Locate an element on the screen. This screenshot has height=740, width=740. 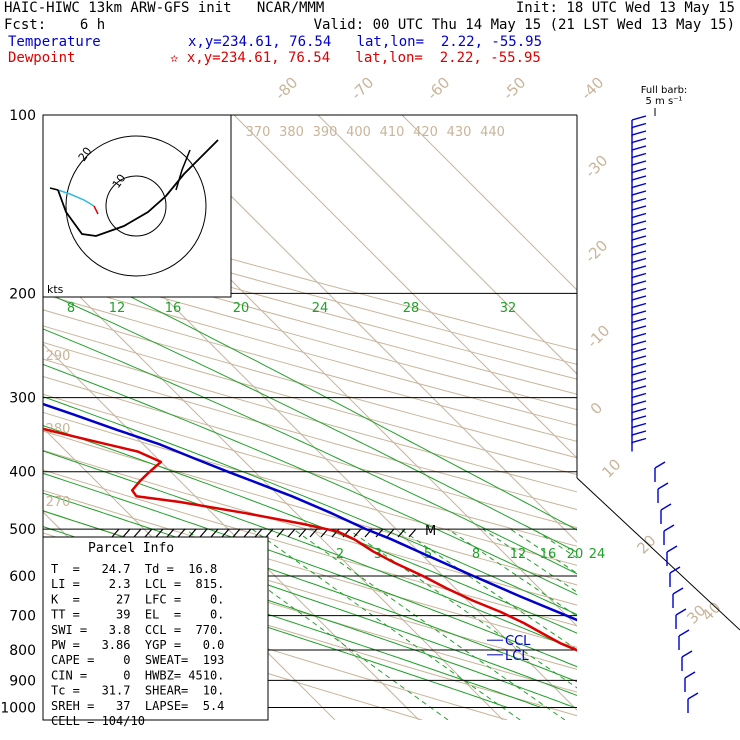
mixing-ratio-label: 2 is located at coordinates (340, 554).